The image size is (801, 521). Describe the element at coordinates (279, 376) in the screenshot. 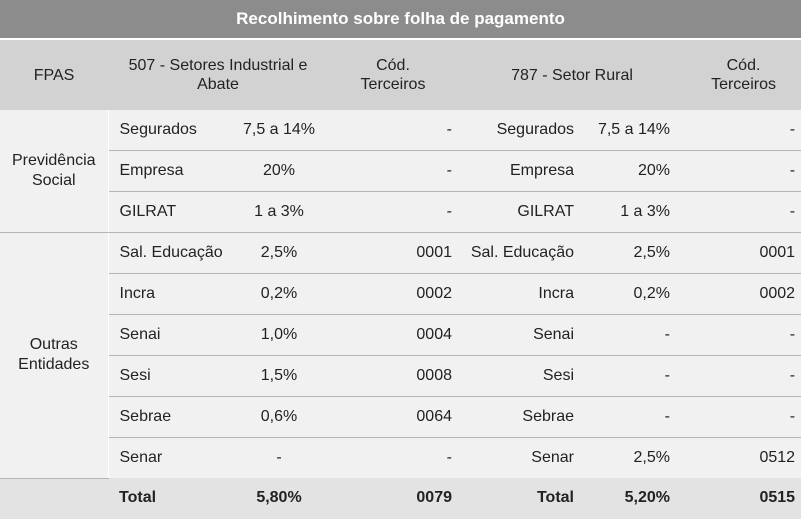

I see `row-rate-507: 1,5%` at that location.